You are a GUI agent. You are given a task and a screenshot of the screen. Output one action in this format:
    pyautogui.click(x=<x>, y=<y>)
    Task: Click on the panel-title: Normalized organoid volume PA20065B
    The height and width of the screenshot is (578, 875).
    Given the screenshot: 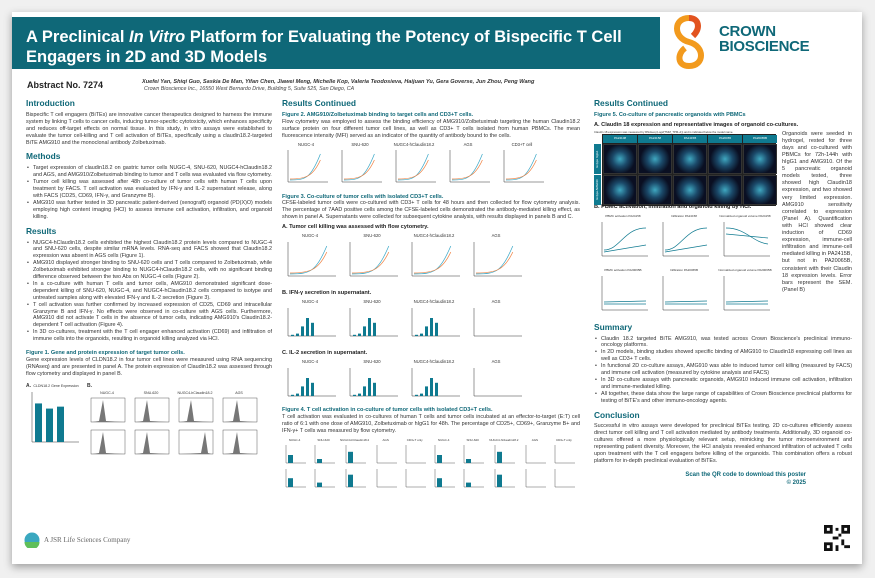 What is the action you would take?
    pyautogui.click(x=745, y=269)
    